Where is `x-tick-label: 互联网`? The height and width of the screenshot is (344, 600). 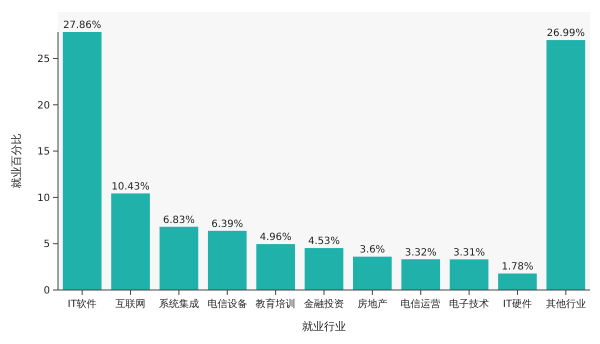
x-tick-label: 互联网 is located at coordinates (131, 304).